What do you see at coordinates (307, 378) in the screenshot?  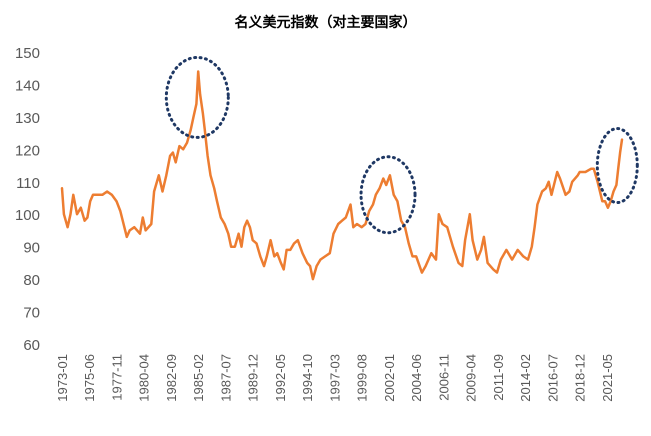 I see `x-tick-label: 1994-10` at bounding box center [307, 378].